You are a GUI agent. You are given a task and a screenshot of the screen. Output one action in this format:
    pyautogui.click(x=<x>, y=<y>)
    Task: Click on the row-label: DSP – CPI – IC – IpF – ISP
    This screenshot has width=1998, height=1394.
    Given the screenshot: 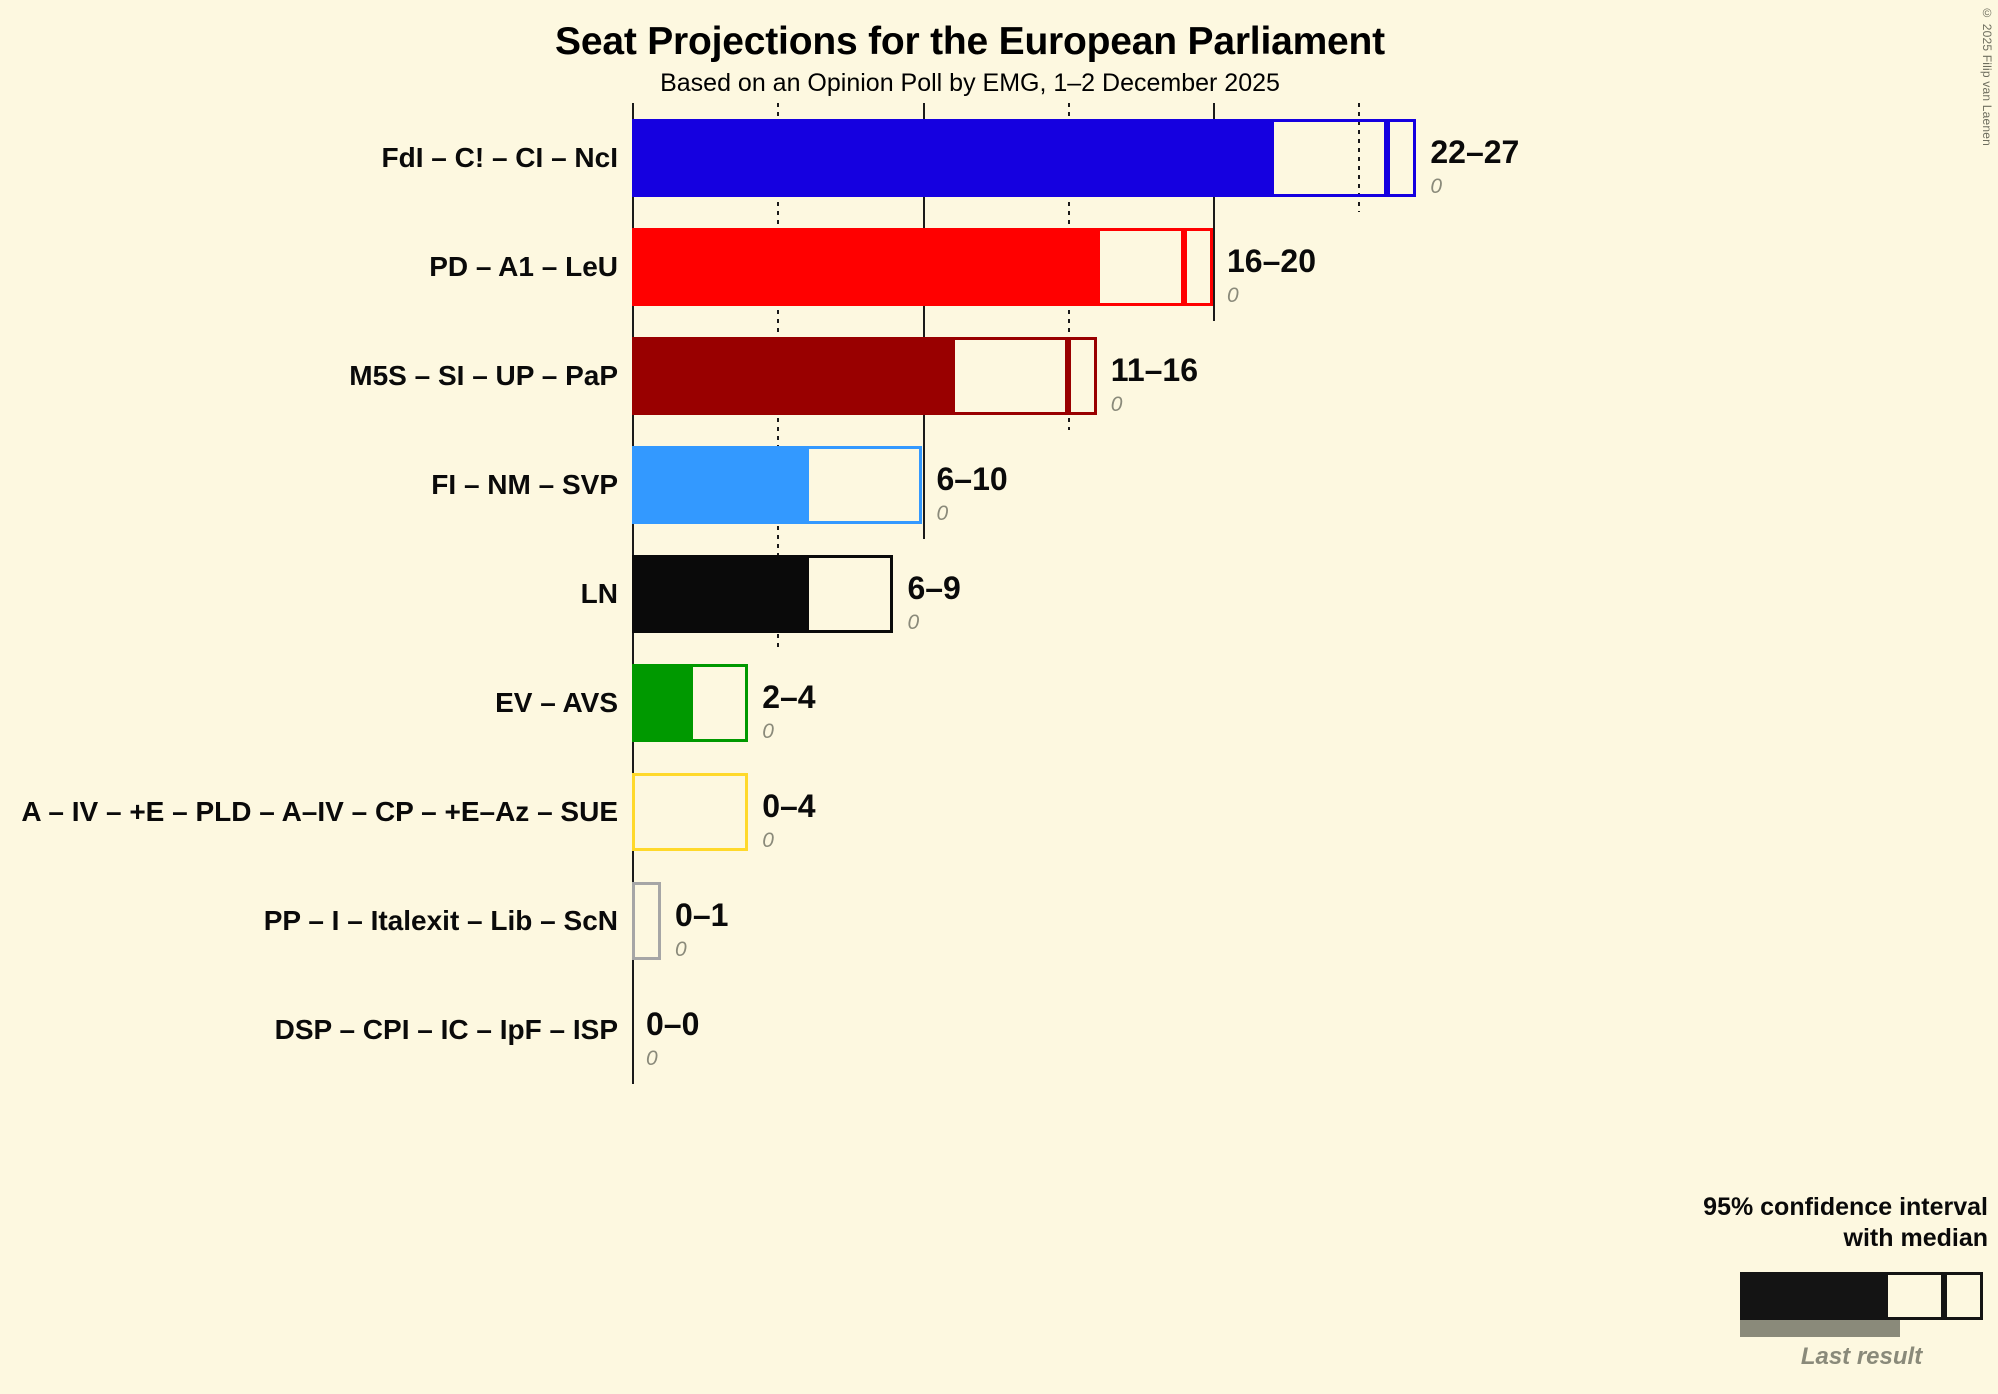 What is the action you would take?
    pyautogui.click(x=446, y=1029)
    